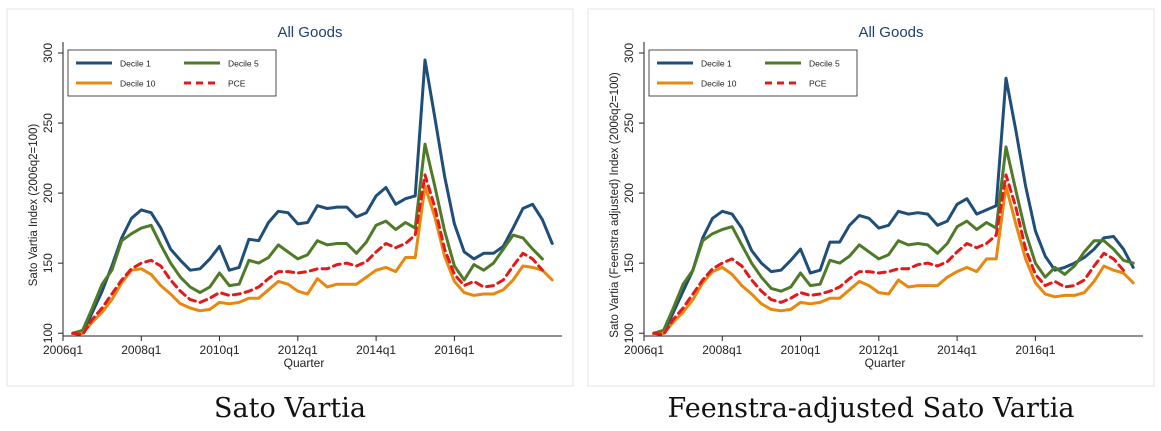 The height and width of the screenshot is (431, 1161). Describe the element at coordinates (871, 408) in the screenshot. I see `figure-caption: Feenstra-adjusted Sato Vartia` at that location.